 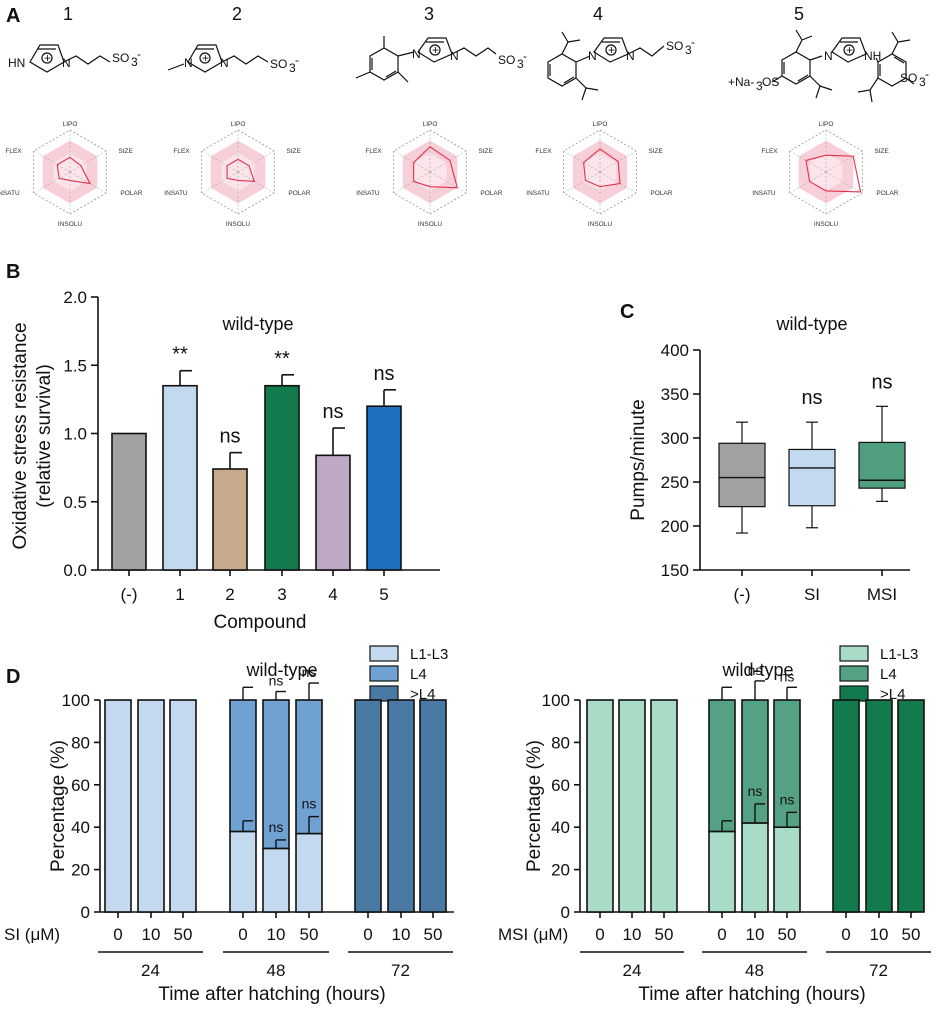 I want to click on d-msi-dose-axis-label: MSI (μM), so click(x=533, y=934).